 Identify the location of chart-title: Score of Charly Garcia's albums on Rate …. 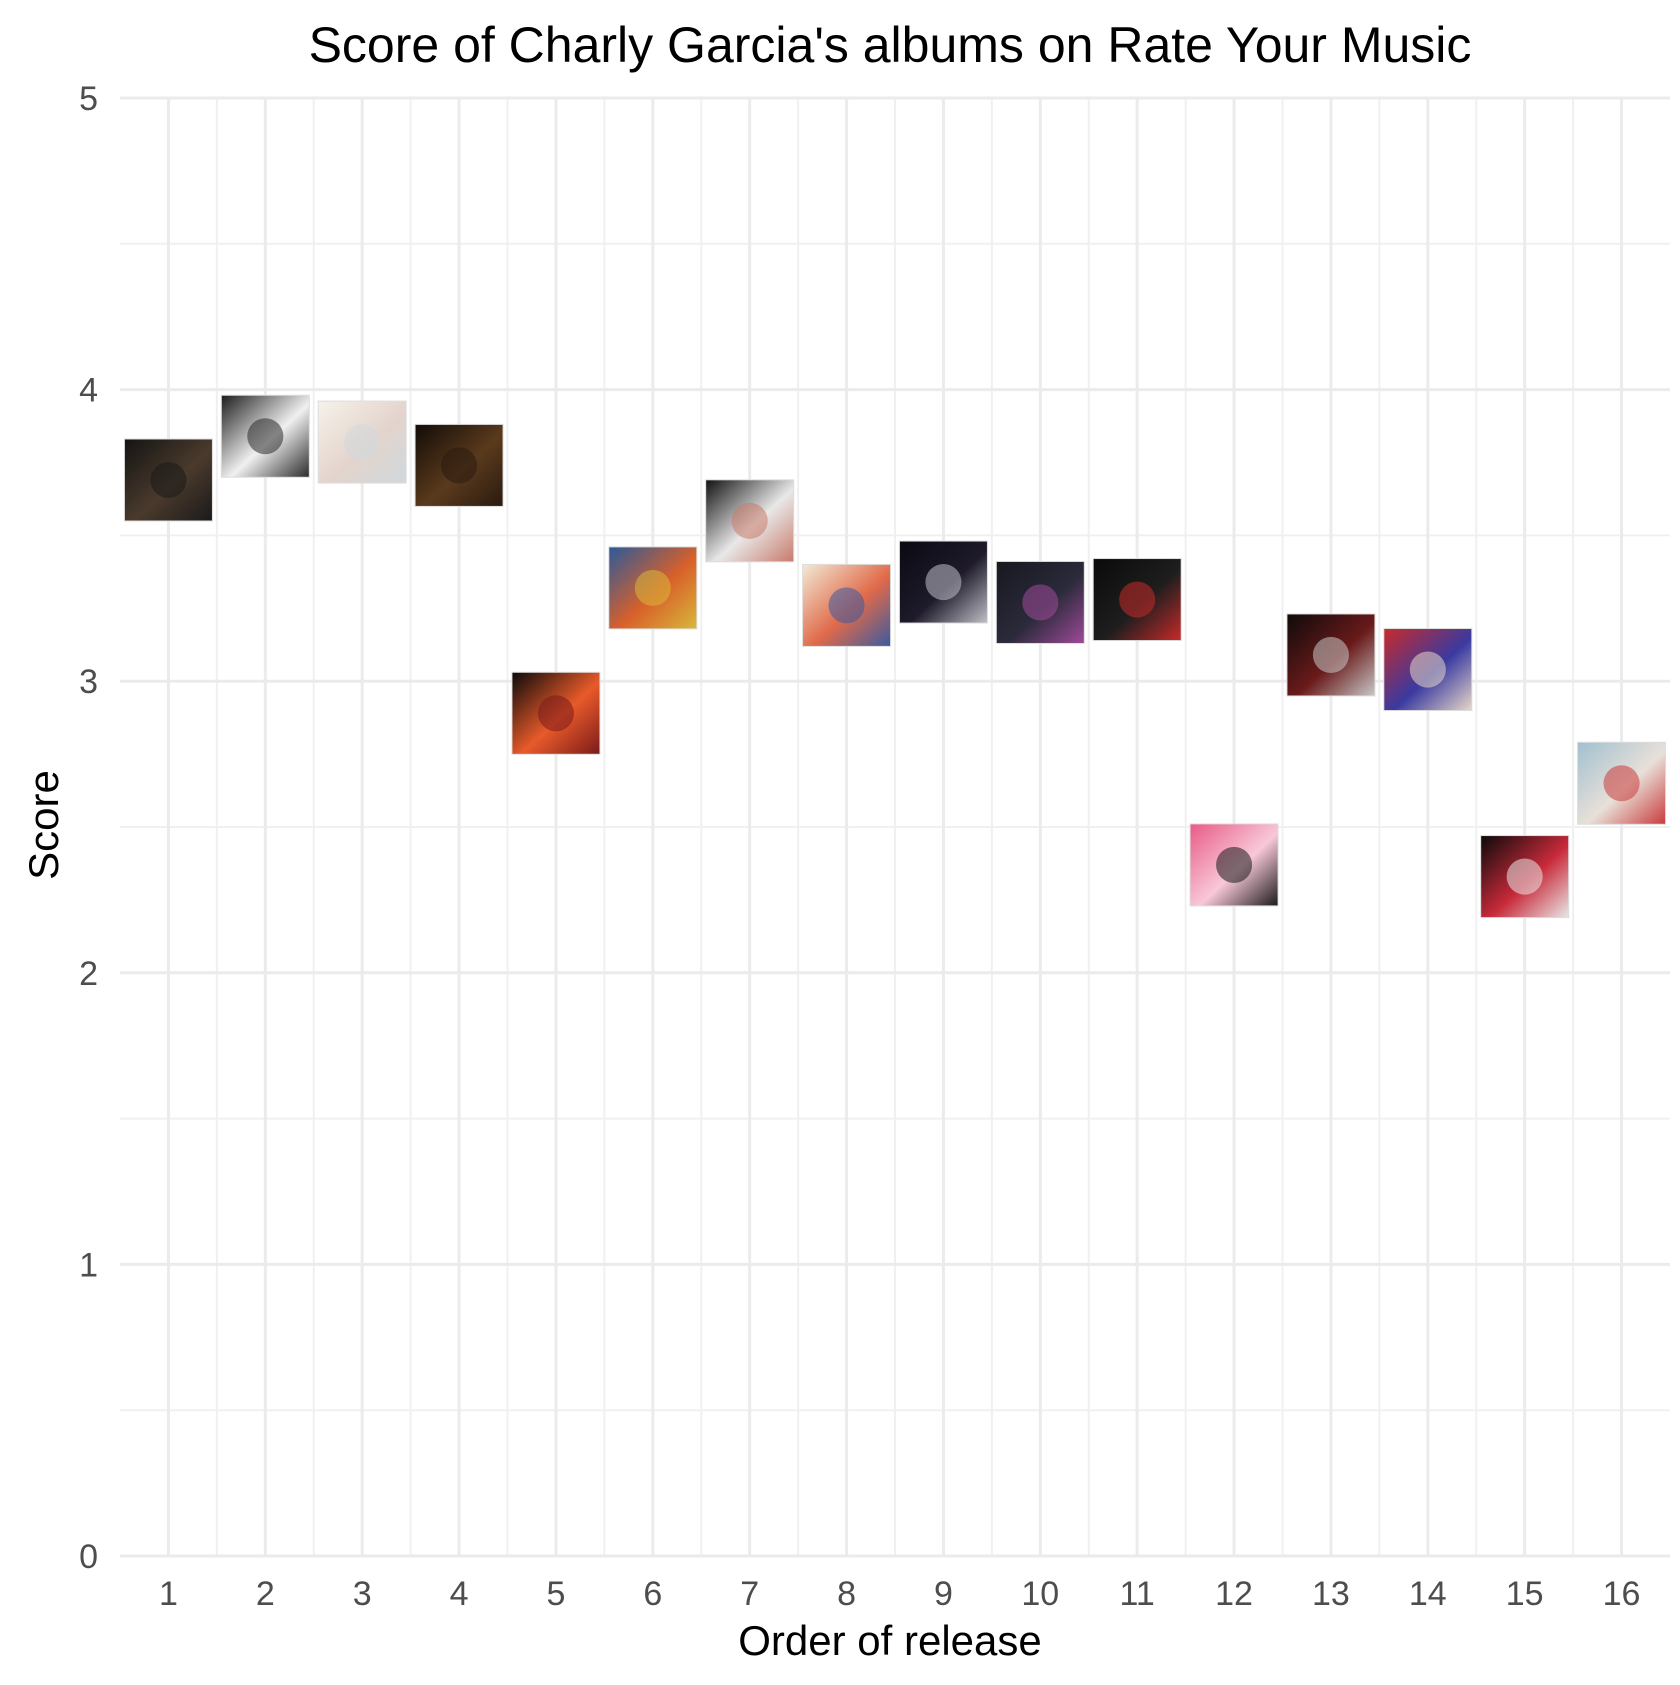
(890, 45).